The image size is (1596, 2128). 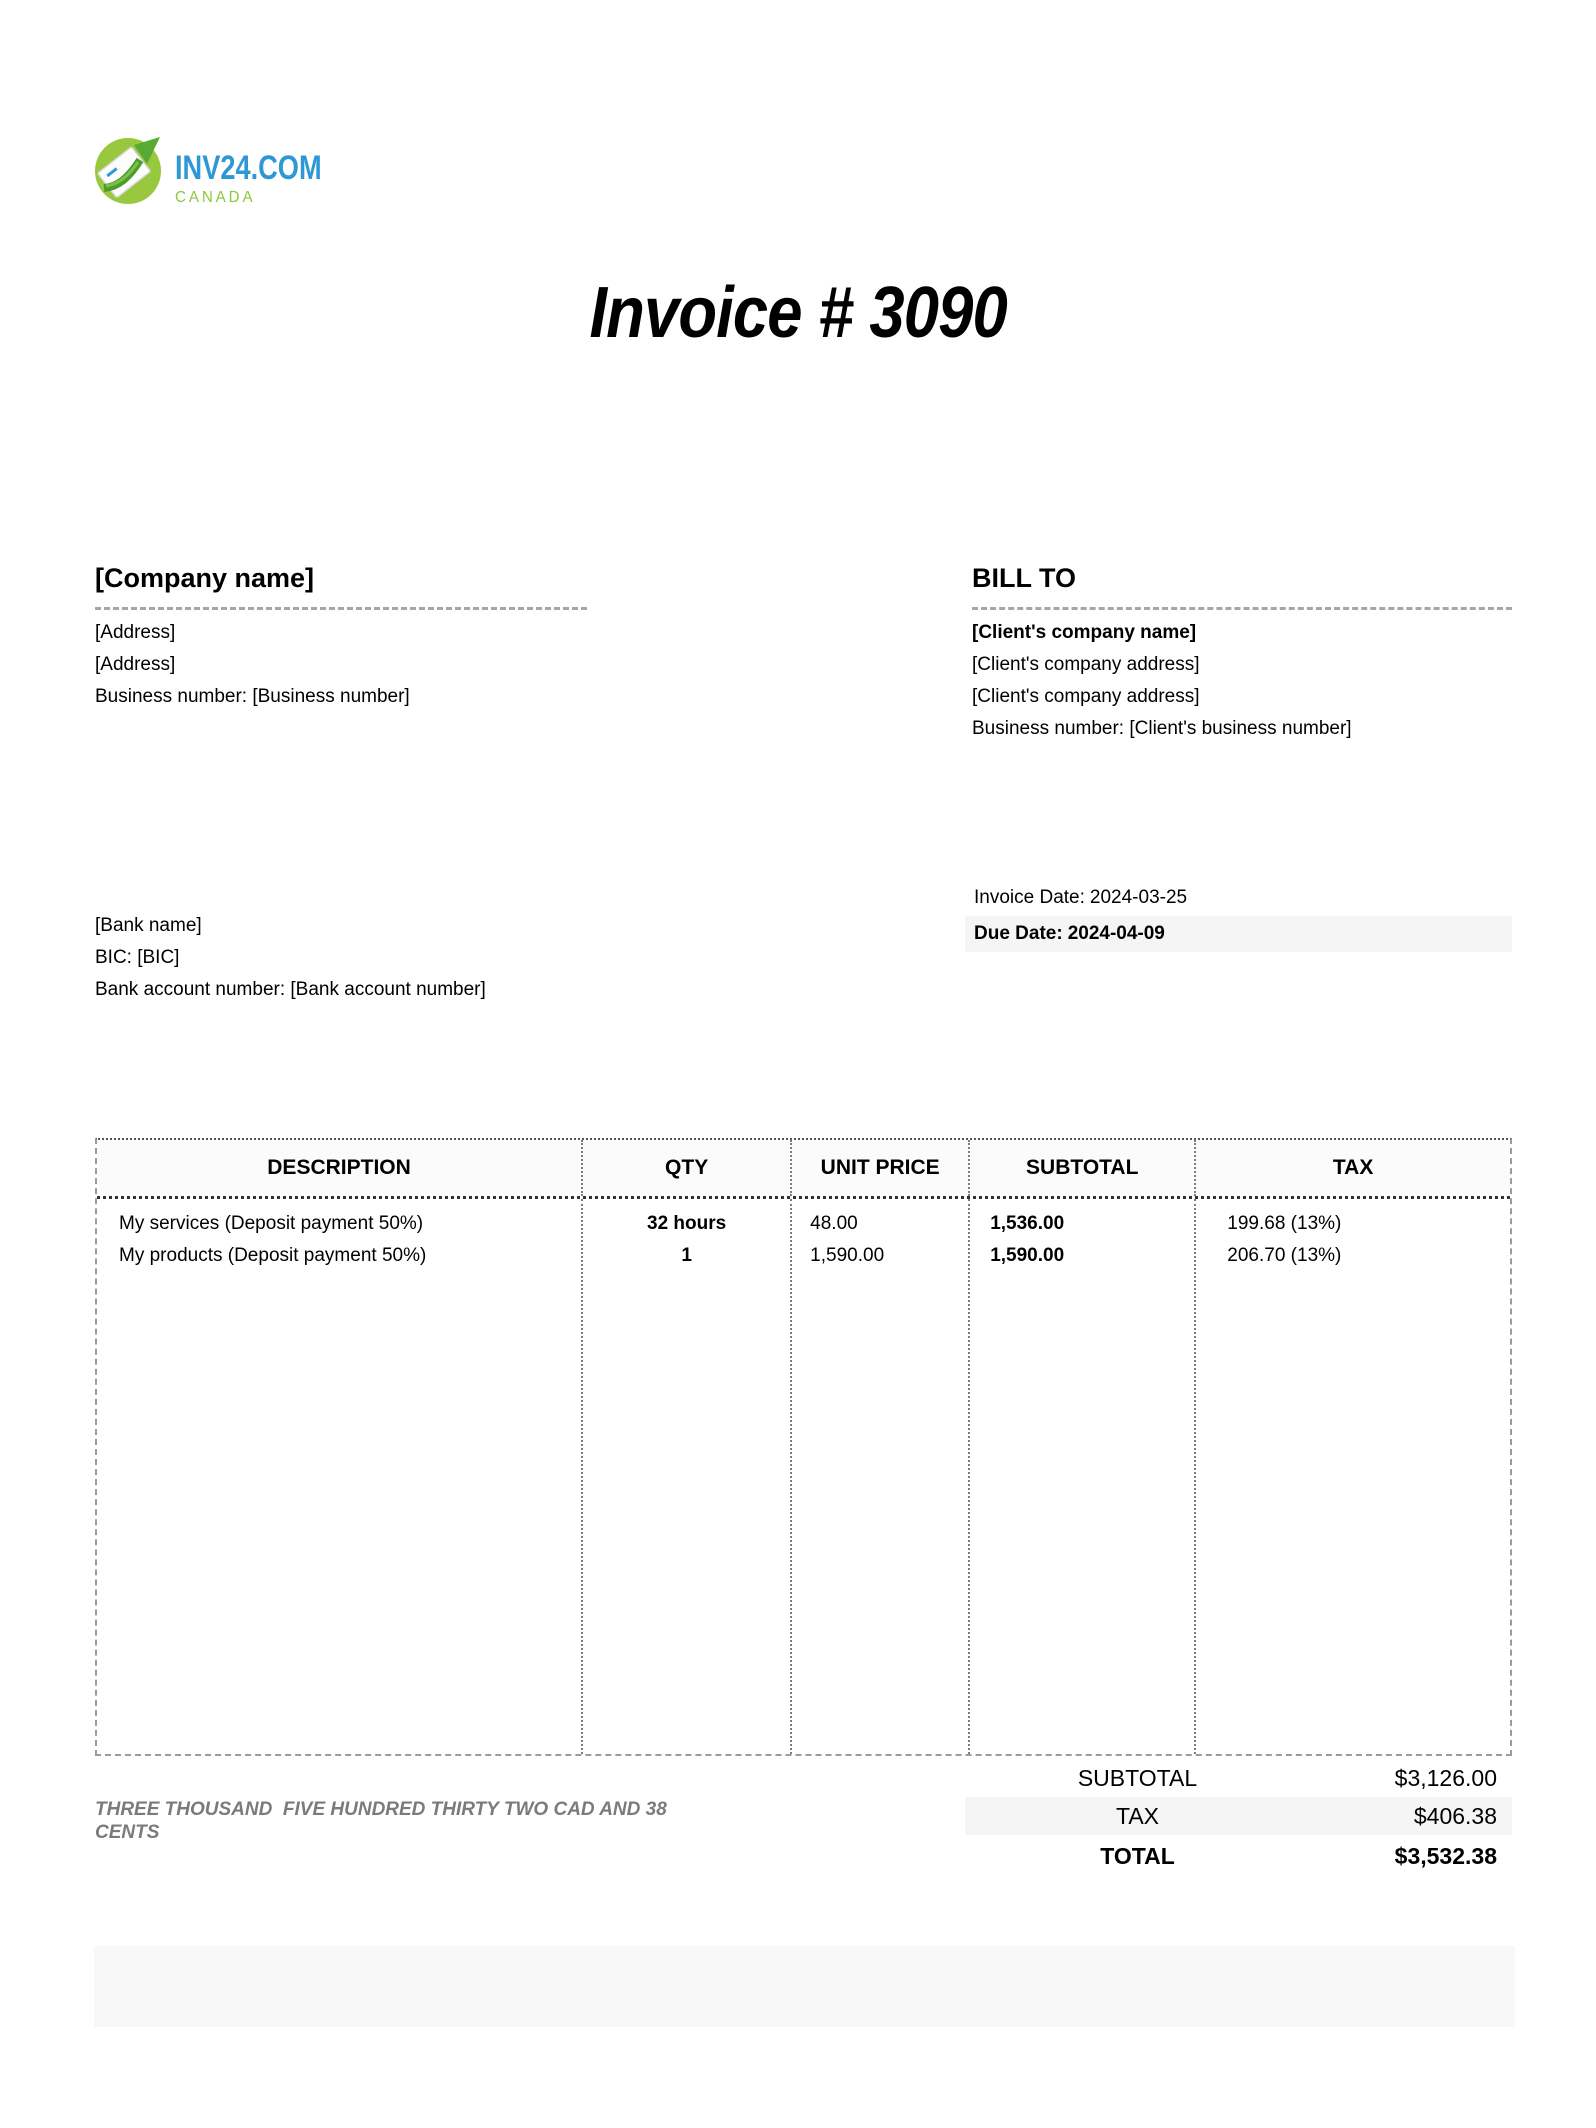 What do you see at coordinates (1445, 1855) in the screenshot?
I see `total-value: $3,532.38` at bounding box center [1445, 1855].